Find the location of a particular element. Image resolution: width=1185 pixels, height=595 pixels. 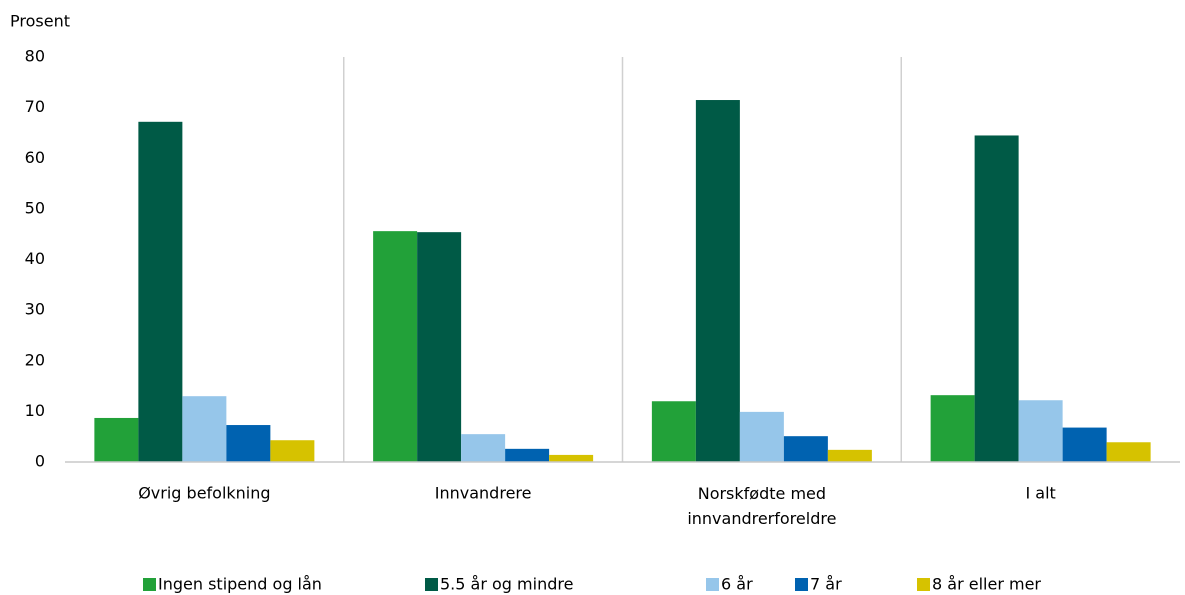

x-tick-label: Norskfødte med innvandrerforeldre is located at coordinates (761, 506).